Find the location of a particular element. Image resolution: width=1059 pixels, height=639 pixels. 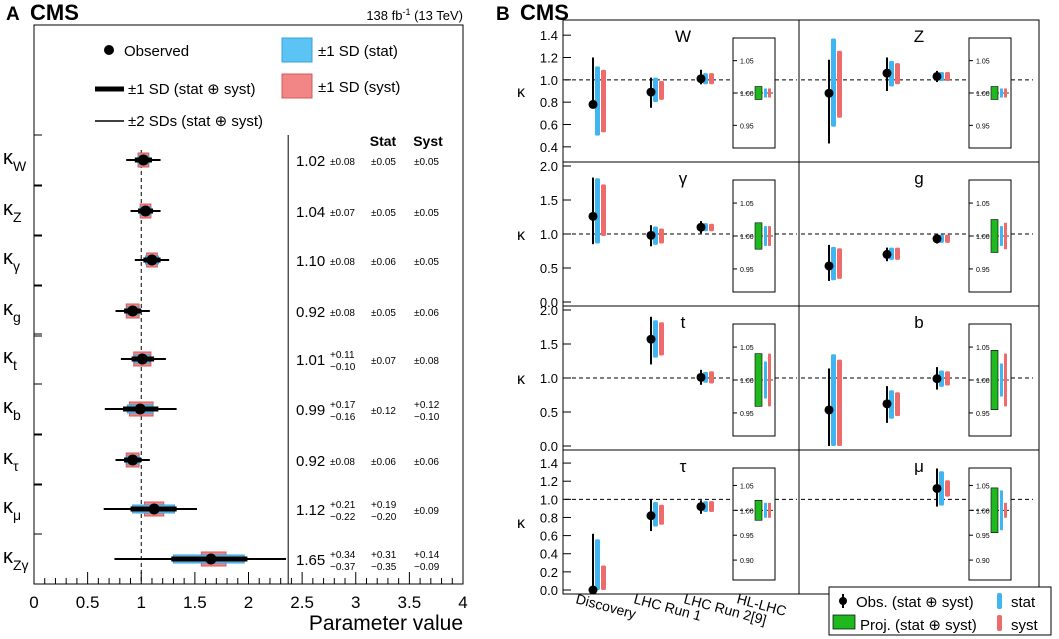

table-total-up: +0.11 is located at coordinates (342, 355).